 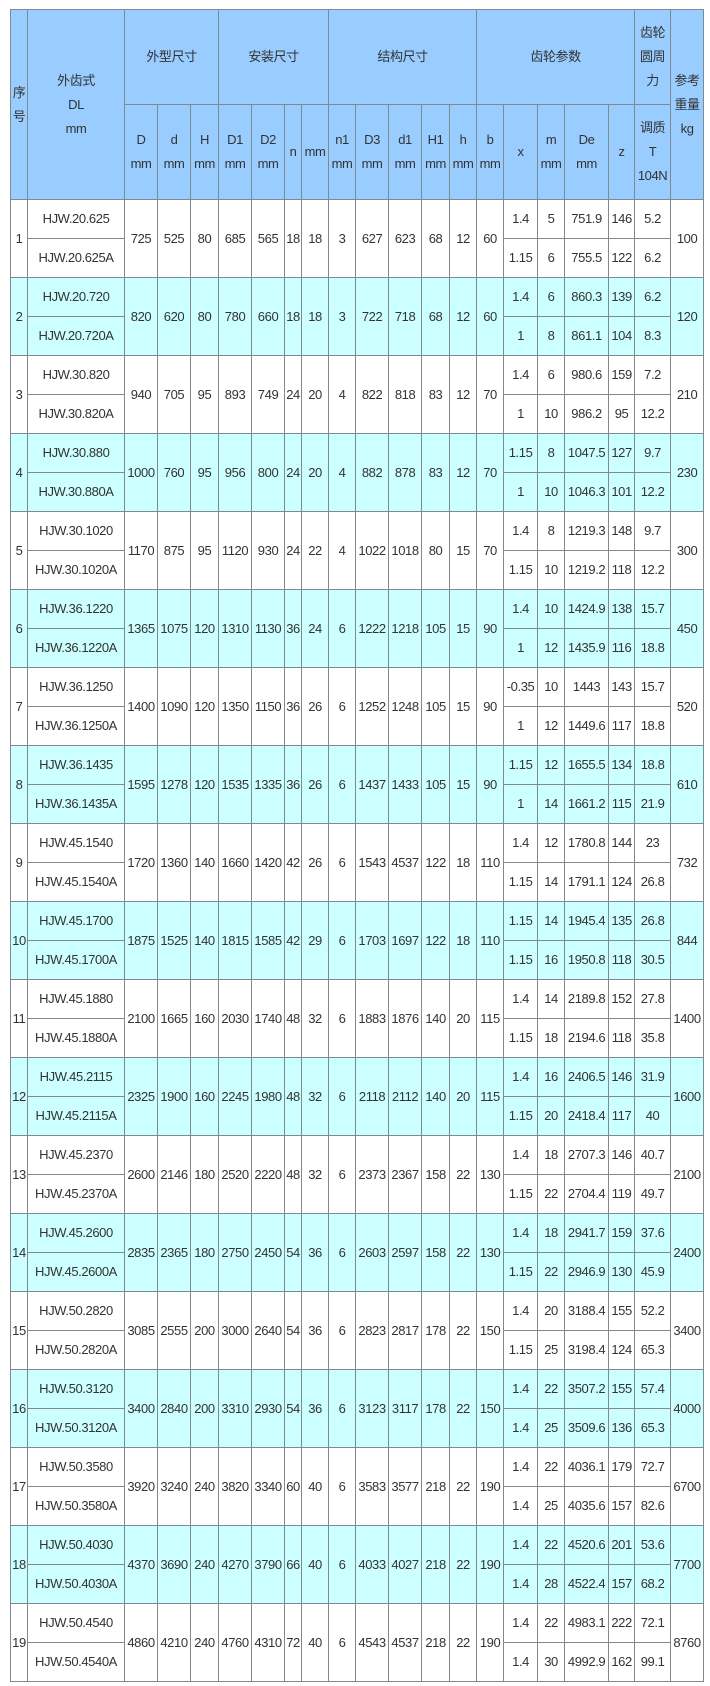 I want to click on subheader-cell: H mm, so click(x=204, y=152).